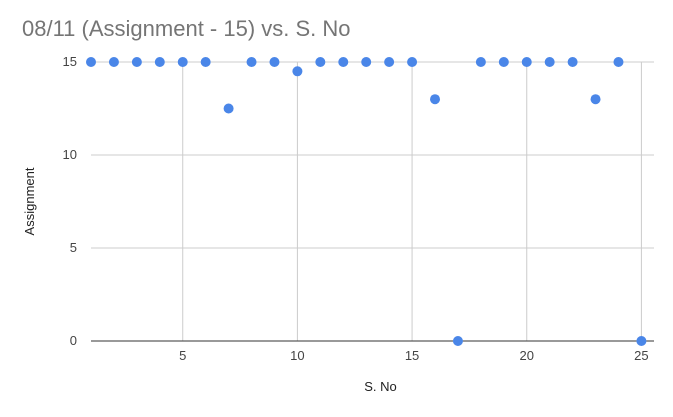 The height and width of the screenshot is (417, 673). Describe the element at coordinates (29, 201) in the screenshot. I see `y-axis-title: Assignment` at that location.